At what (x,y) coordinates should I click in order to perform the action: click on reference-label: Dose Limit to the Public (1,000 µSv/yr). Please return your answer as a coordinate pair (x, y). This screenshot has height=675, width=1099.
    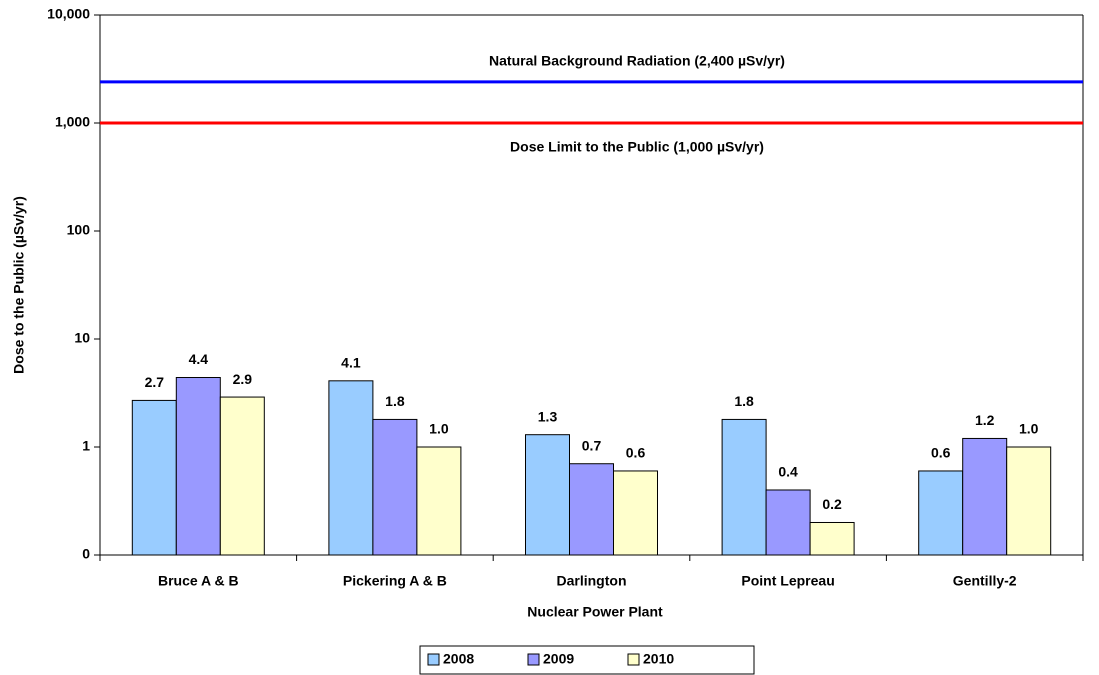
    Looking at the image, I should click on (637, 147).